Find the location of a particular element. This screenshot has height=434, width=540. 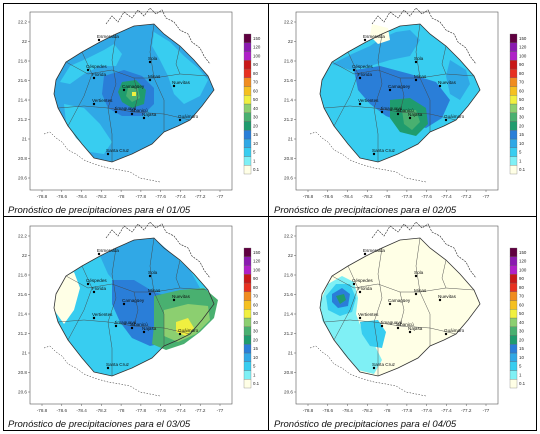

y-tick-label: 22.2 is located at coordinates (22, 22).